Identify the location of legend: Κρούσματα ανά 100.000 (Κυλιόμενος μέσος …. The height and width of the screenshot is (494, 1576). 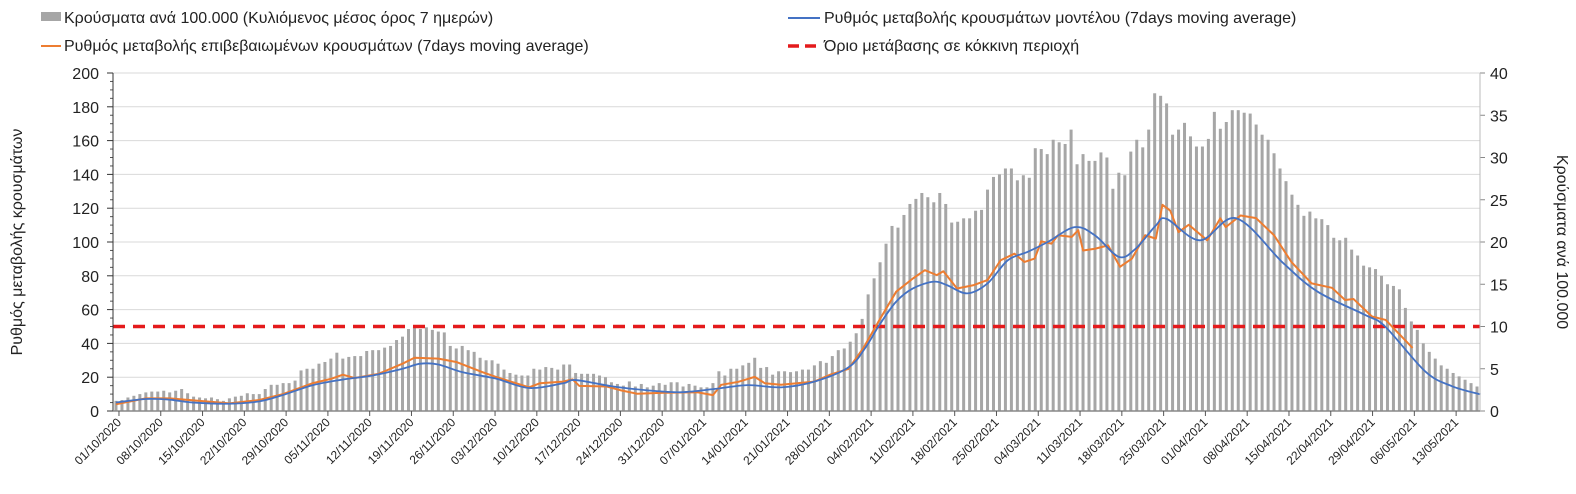
(668, 32).